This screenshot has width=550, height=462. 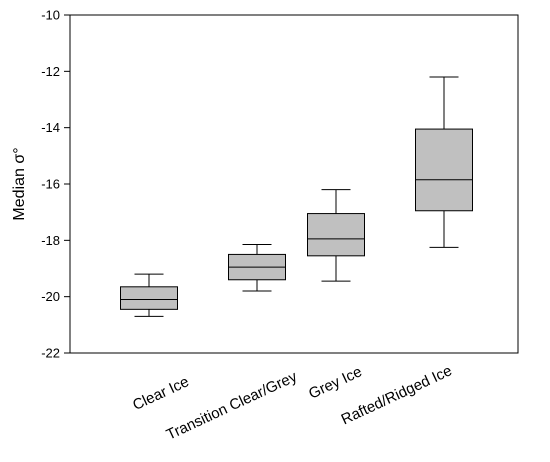 I want to click on y-axis: -22 -20 -18 -16 -14 -12 -10, so click(x=55, y=184).